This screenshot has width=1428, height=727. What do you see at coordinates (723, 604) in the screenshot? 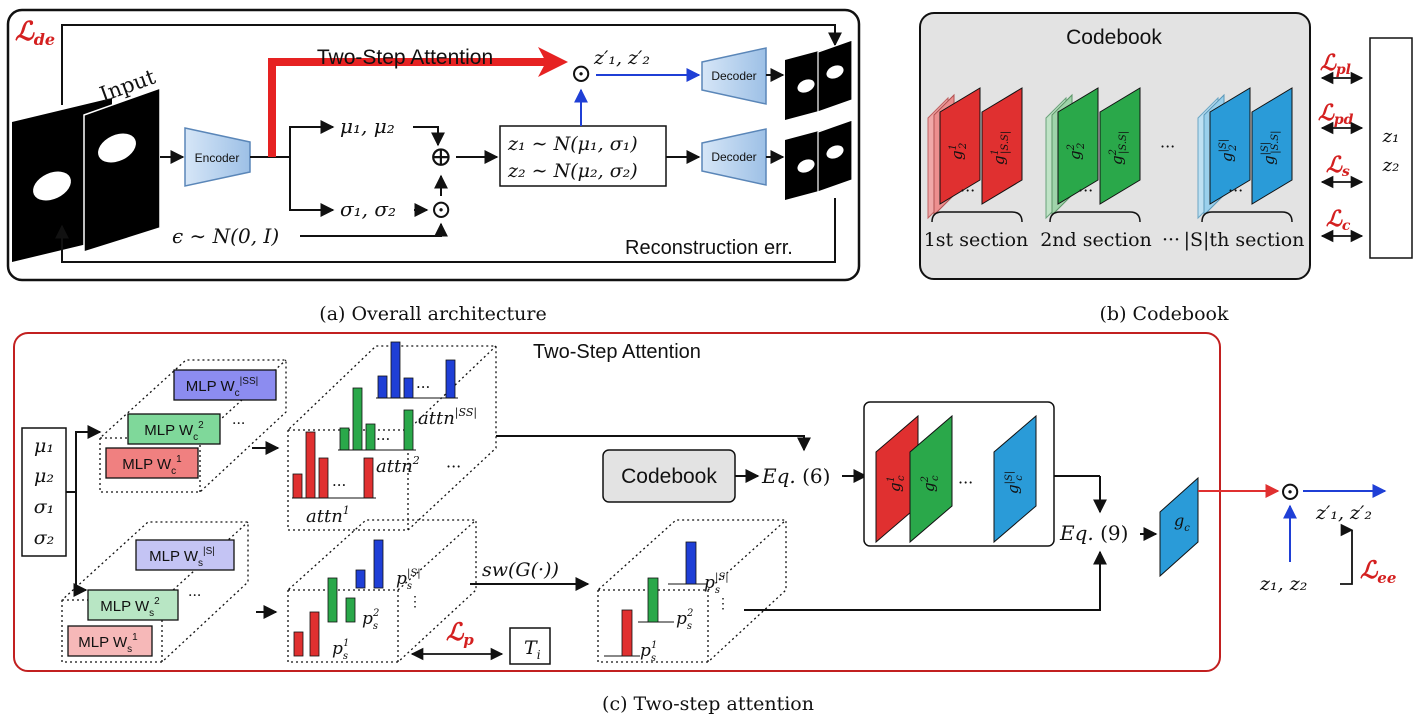
I see `sparse-ps-vdots: ⋮` at bounding box center [723, 604].